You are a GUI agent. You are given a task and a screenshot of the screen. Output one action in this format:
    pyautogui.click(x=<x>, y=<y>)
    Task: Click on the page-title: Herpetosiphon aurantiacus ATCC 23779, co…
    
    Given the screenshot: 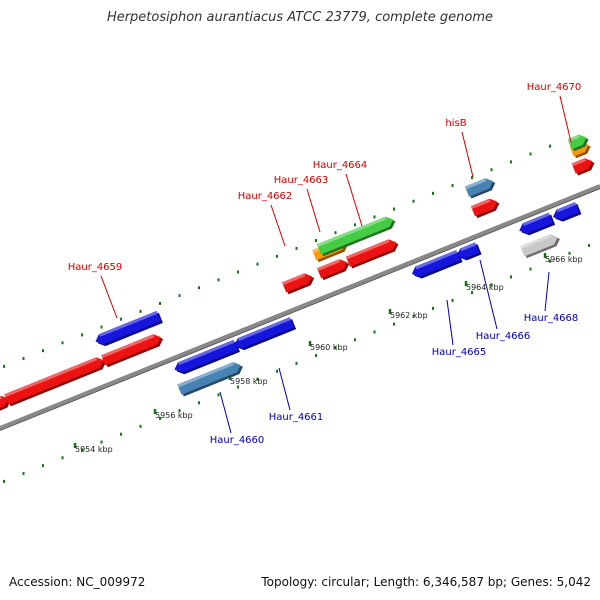 What is the action you would take?
    pyautogui.click(x=300, y=17)
    